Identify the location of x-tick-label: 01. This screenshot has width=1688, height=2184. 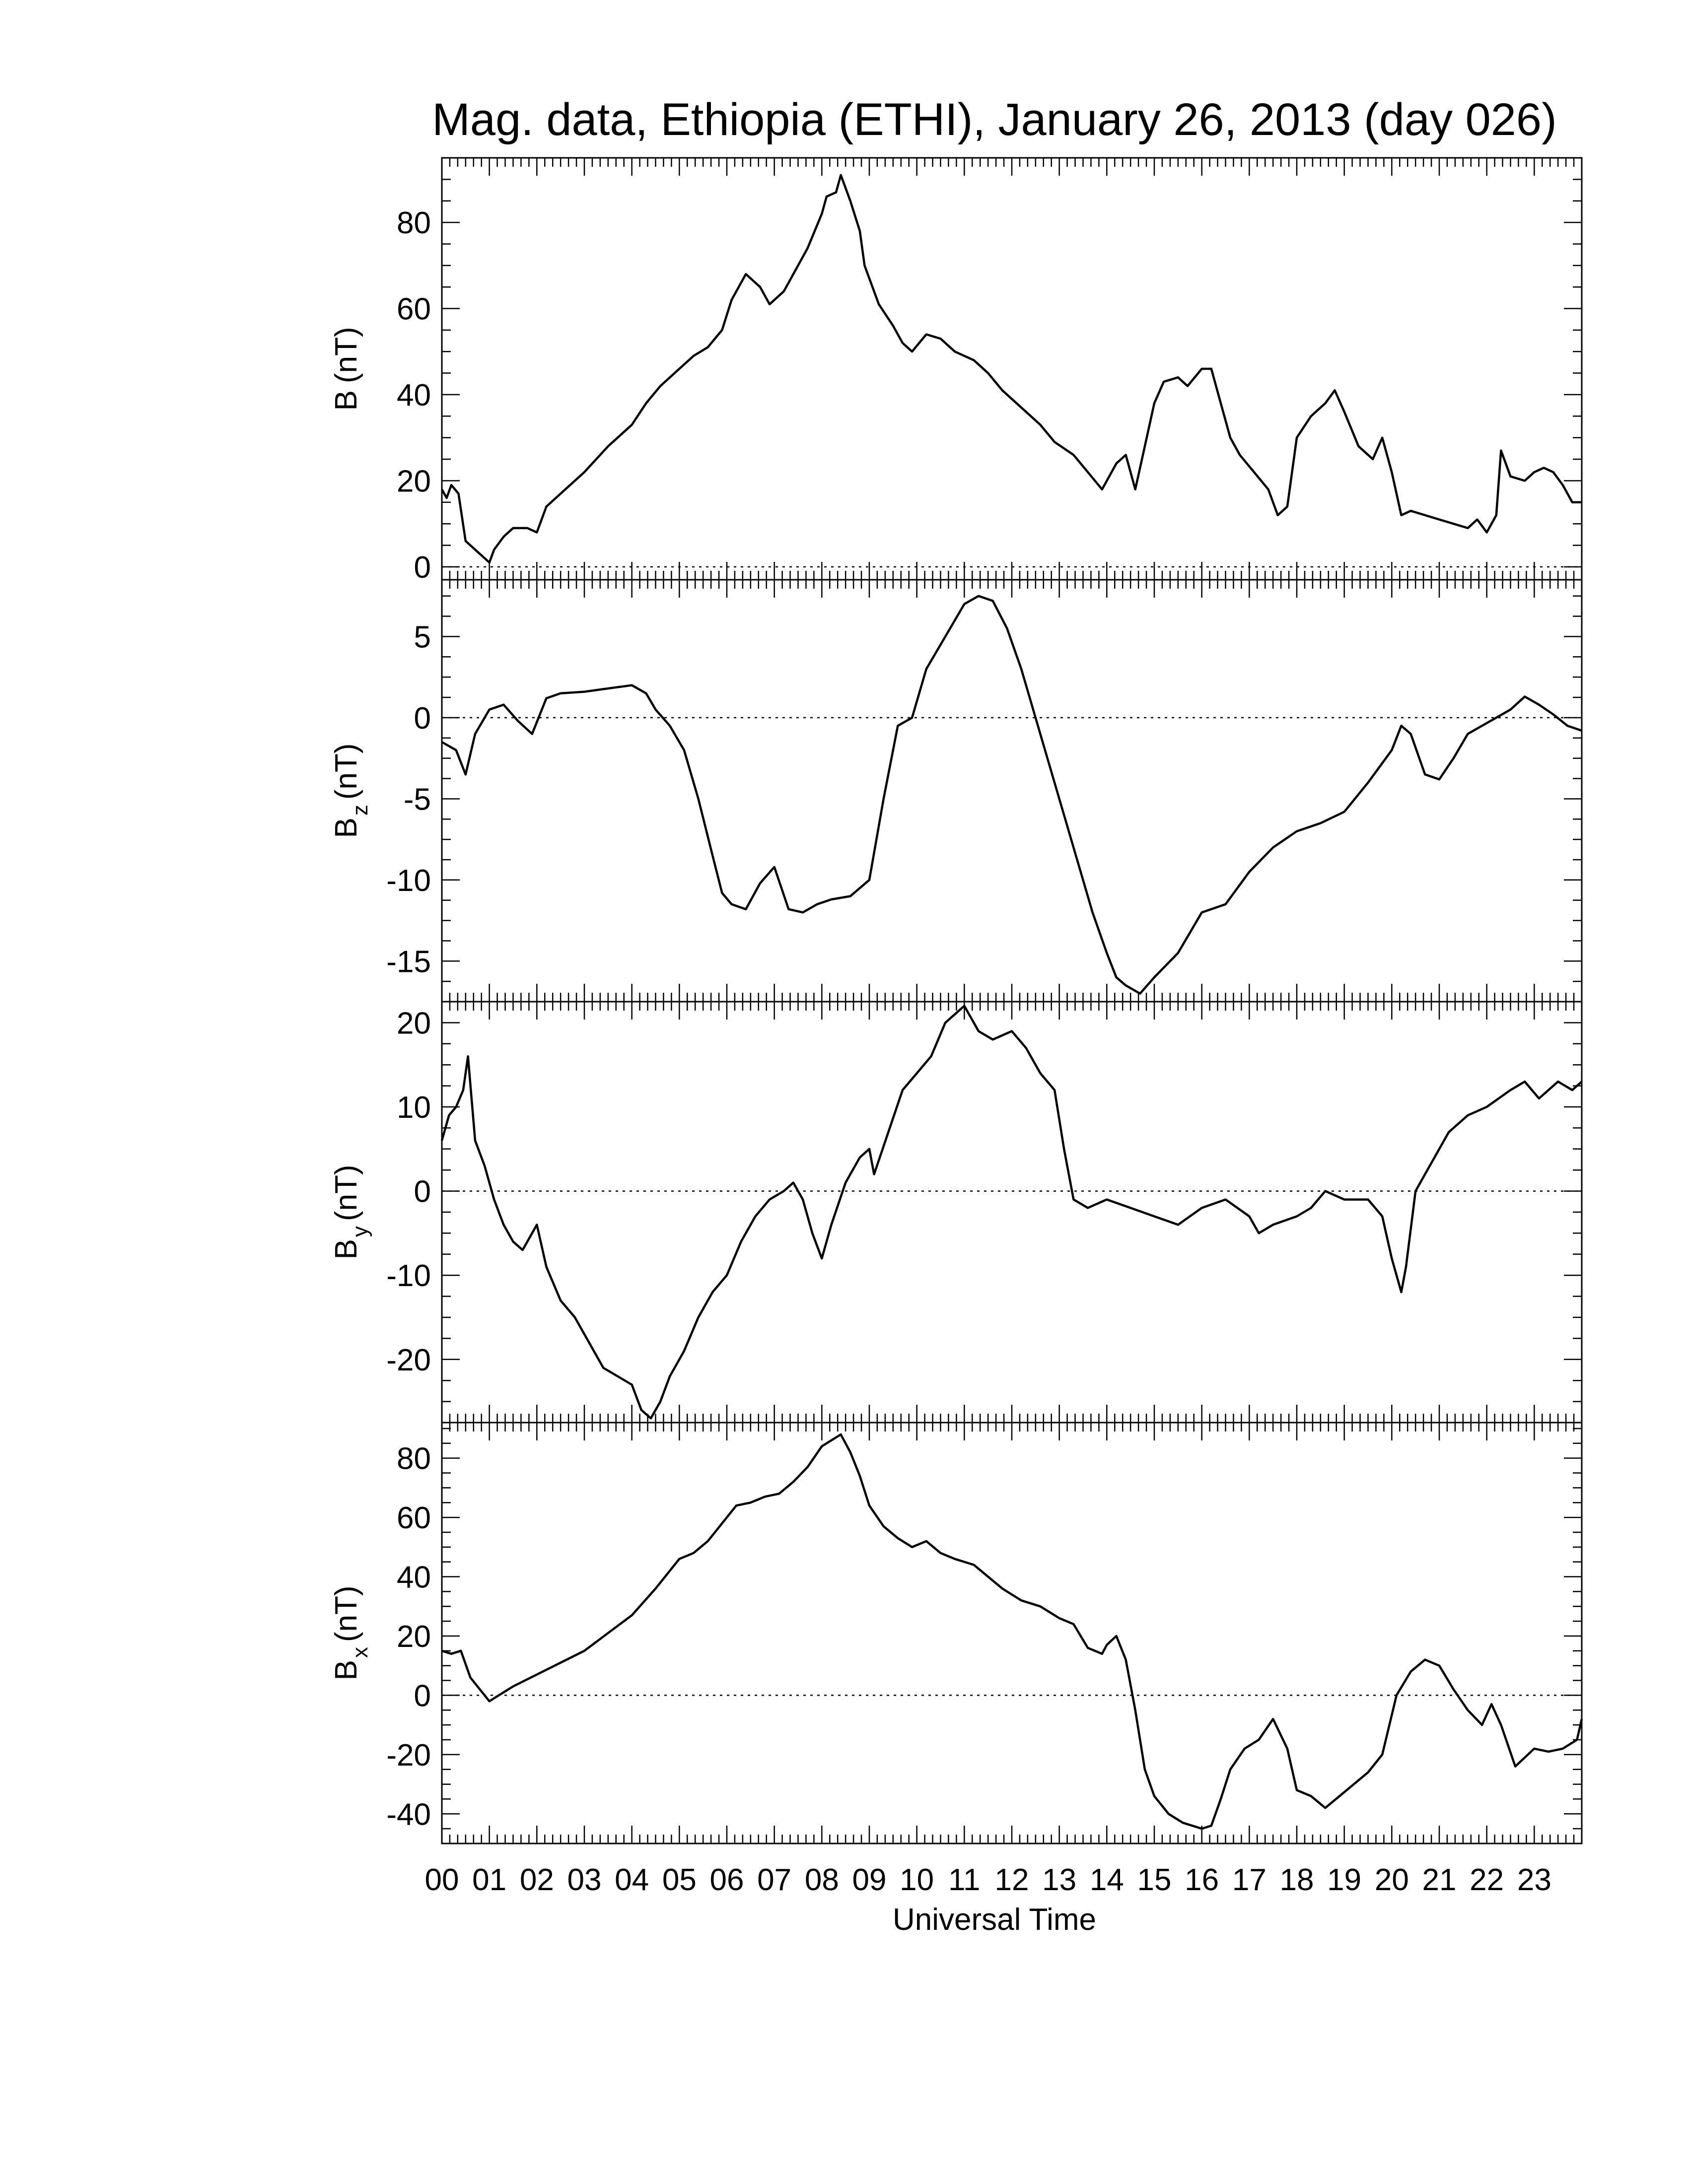
(489, 1880).